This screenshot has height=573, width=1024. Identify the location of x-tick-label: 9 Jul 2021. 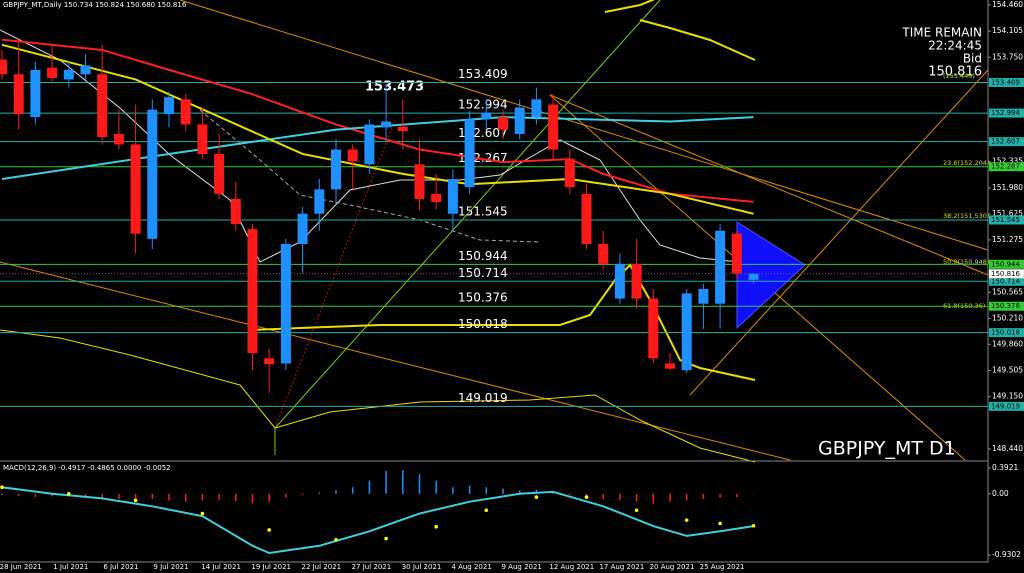
(170, 567).